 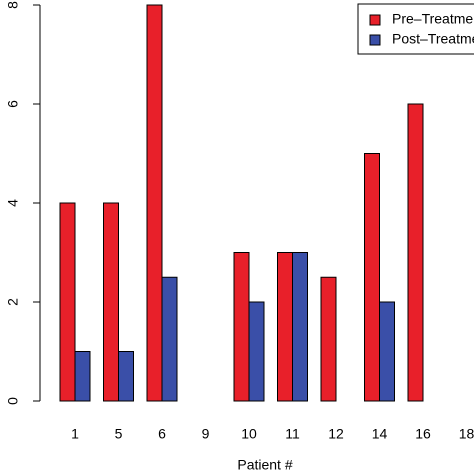 I want to click on x-tick-label: 10, so click(x=249, y=434).